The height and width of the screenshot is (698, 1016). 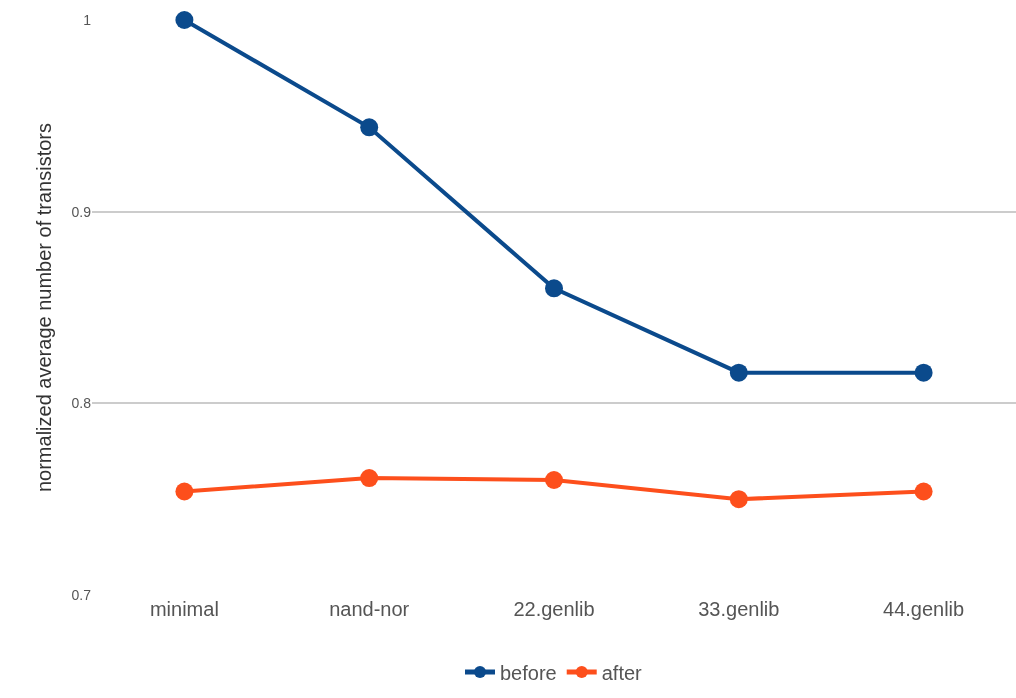 I want to click on x-tick-label: nand-nor, so click(x=369, y=609).